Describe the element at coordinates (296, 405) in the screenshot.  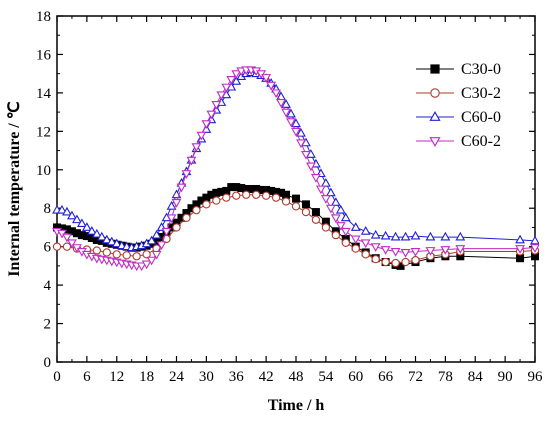
I see `x-axis-title: Time / h` at that location.